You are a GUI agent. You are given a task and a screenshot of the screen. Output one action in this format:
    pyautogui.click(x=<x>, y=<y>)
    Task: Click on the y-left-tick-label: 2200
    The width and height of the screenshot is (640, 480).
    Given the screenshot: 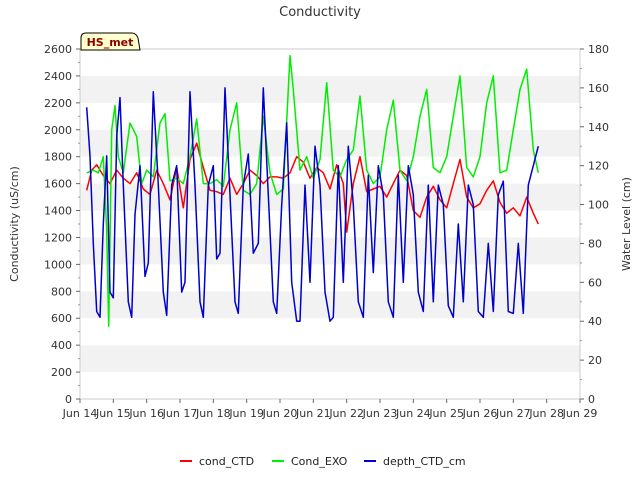 What is the action you would take?
    pyautogui.click(x=58, y=103)
    